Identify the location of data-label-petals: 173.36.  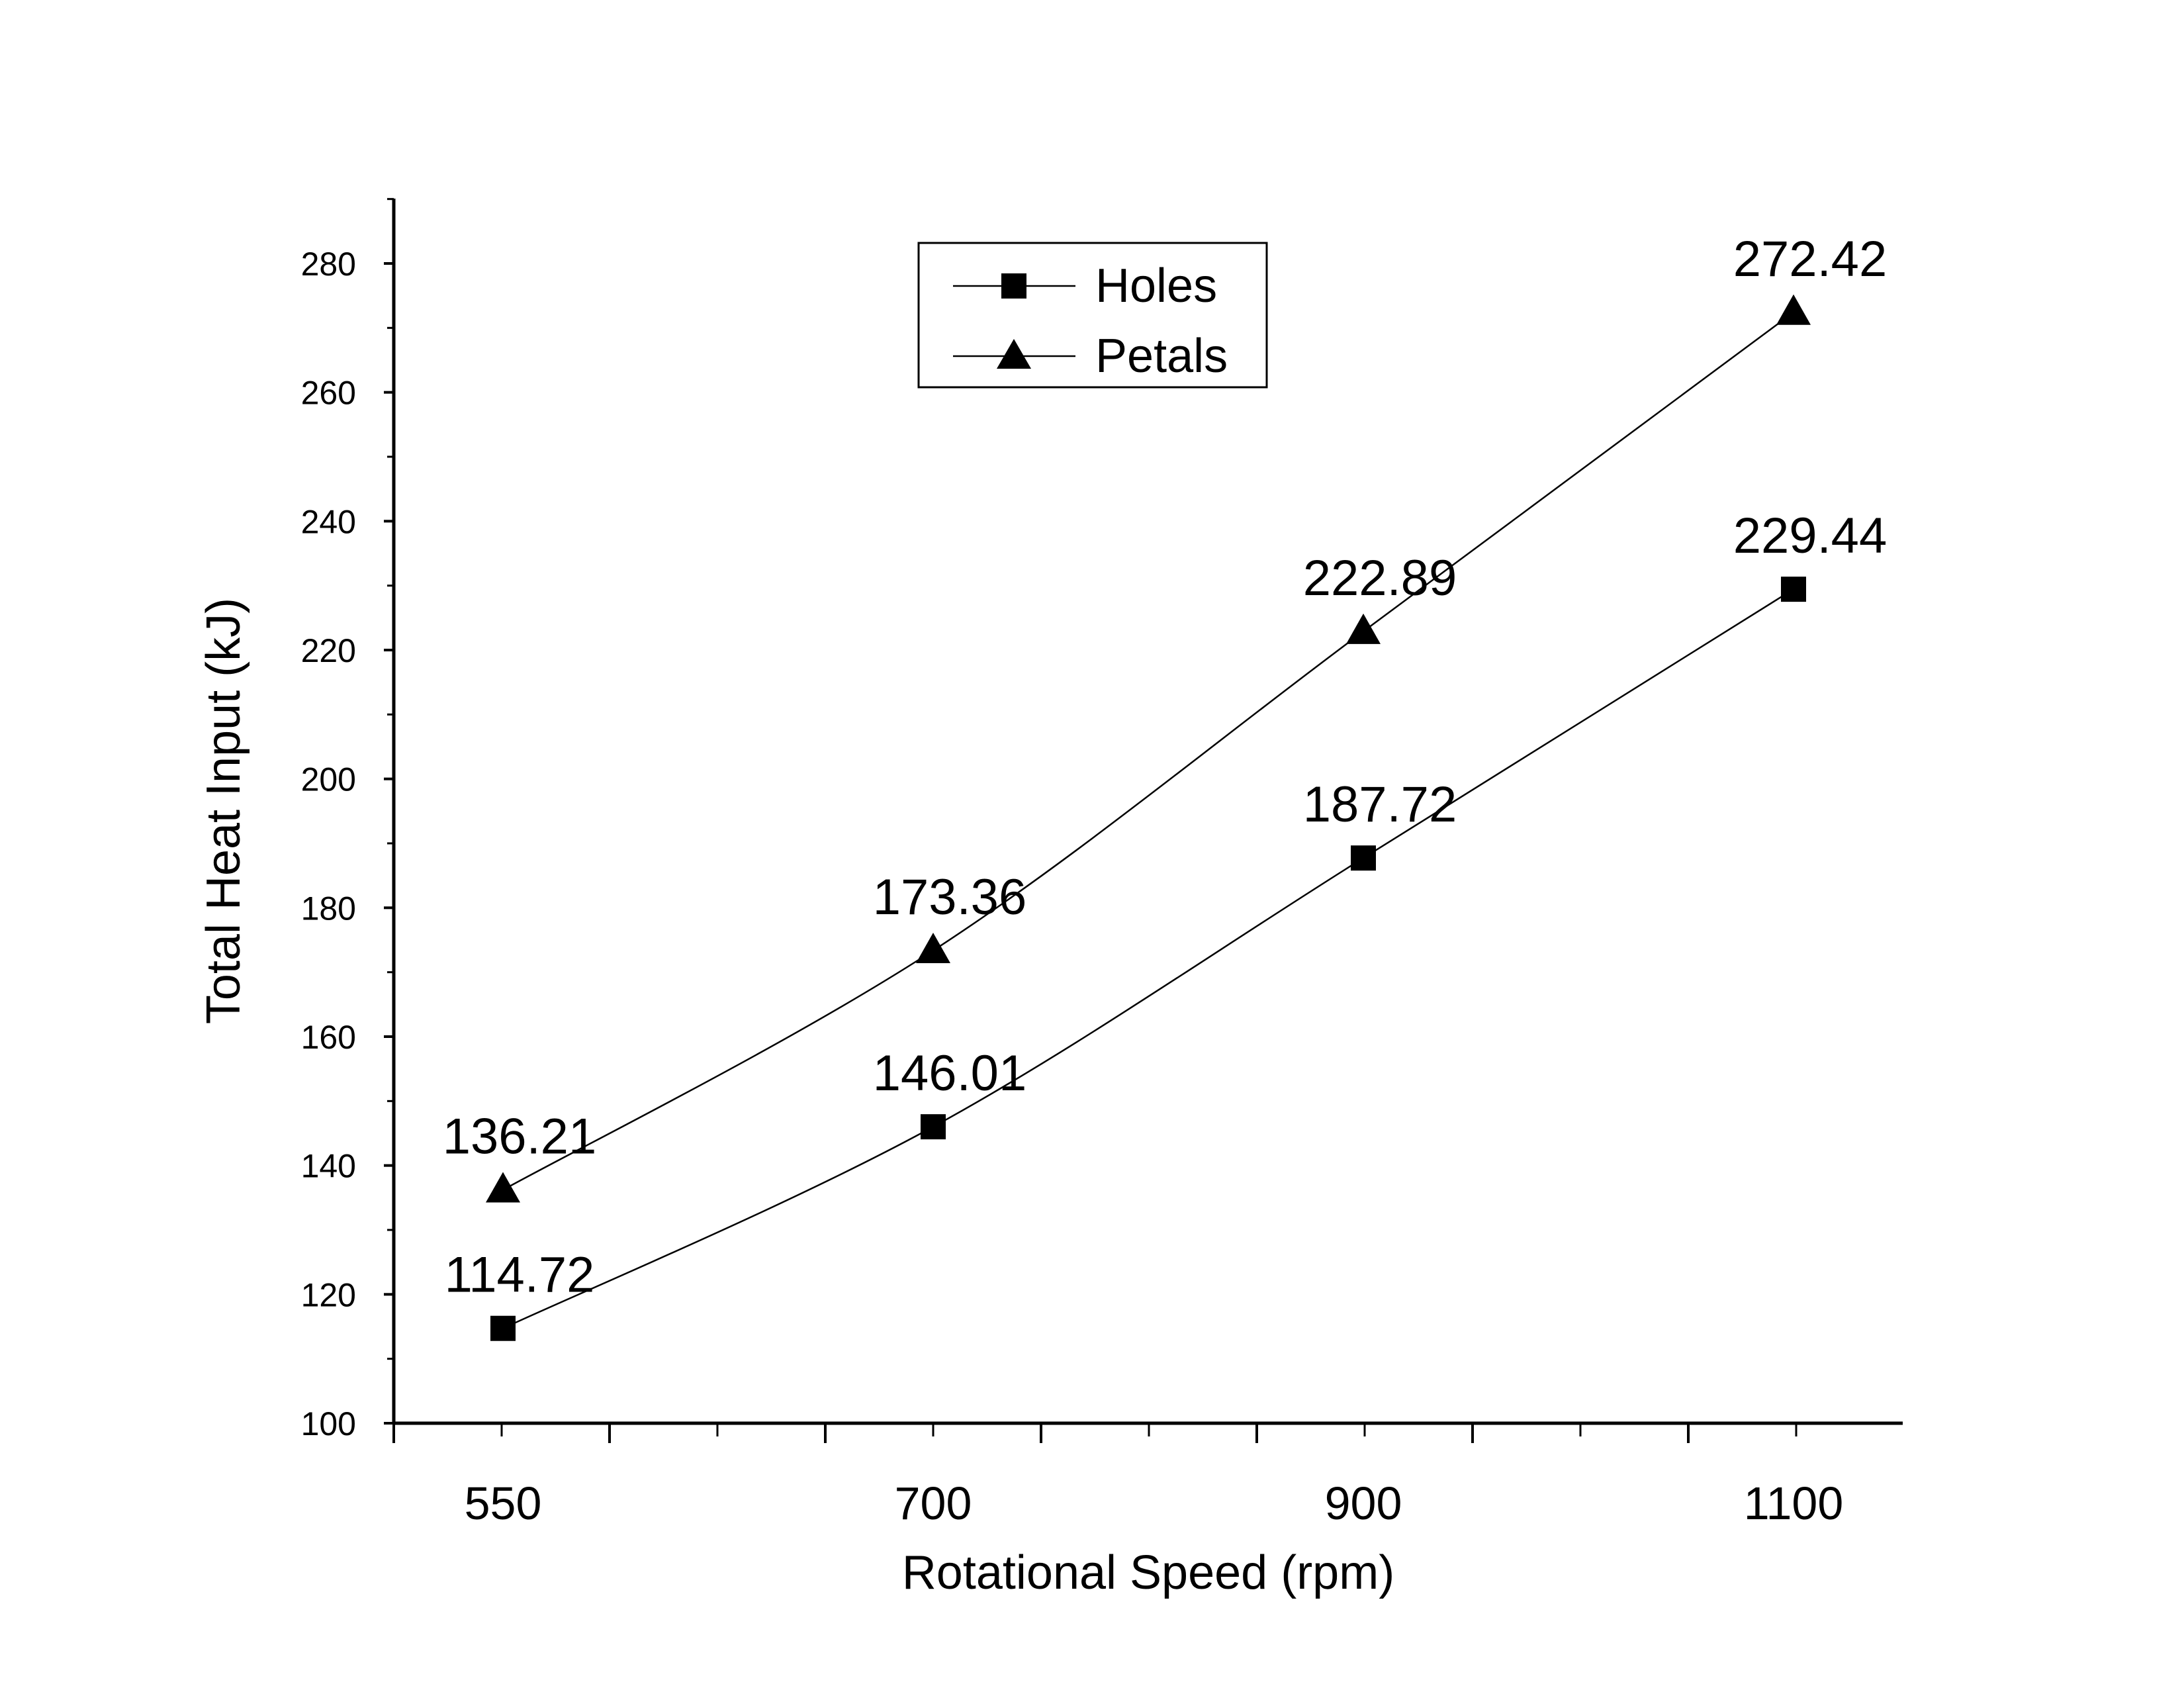
(950, 897).